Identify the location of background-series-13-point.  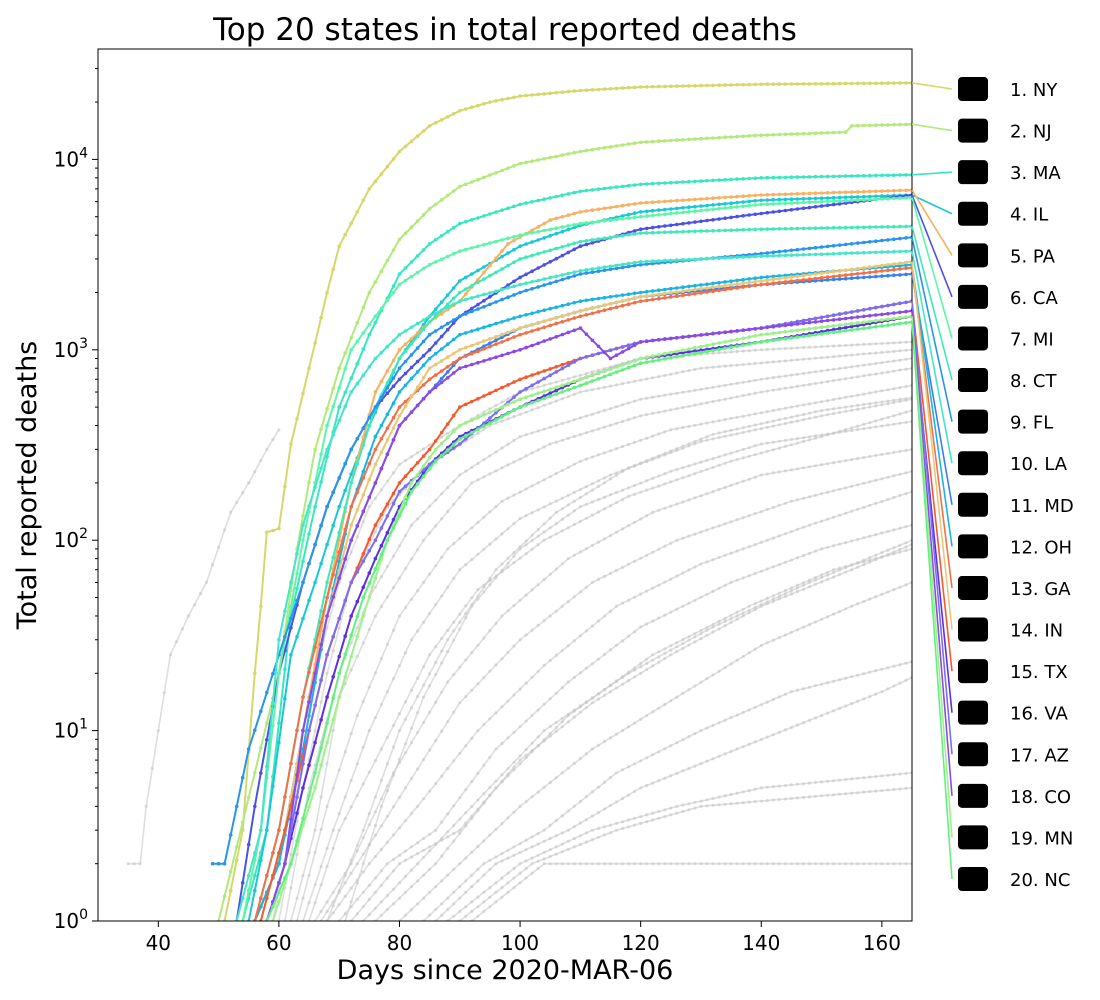
(405, 860).